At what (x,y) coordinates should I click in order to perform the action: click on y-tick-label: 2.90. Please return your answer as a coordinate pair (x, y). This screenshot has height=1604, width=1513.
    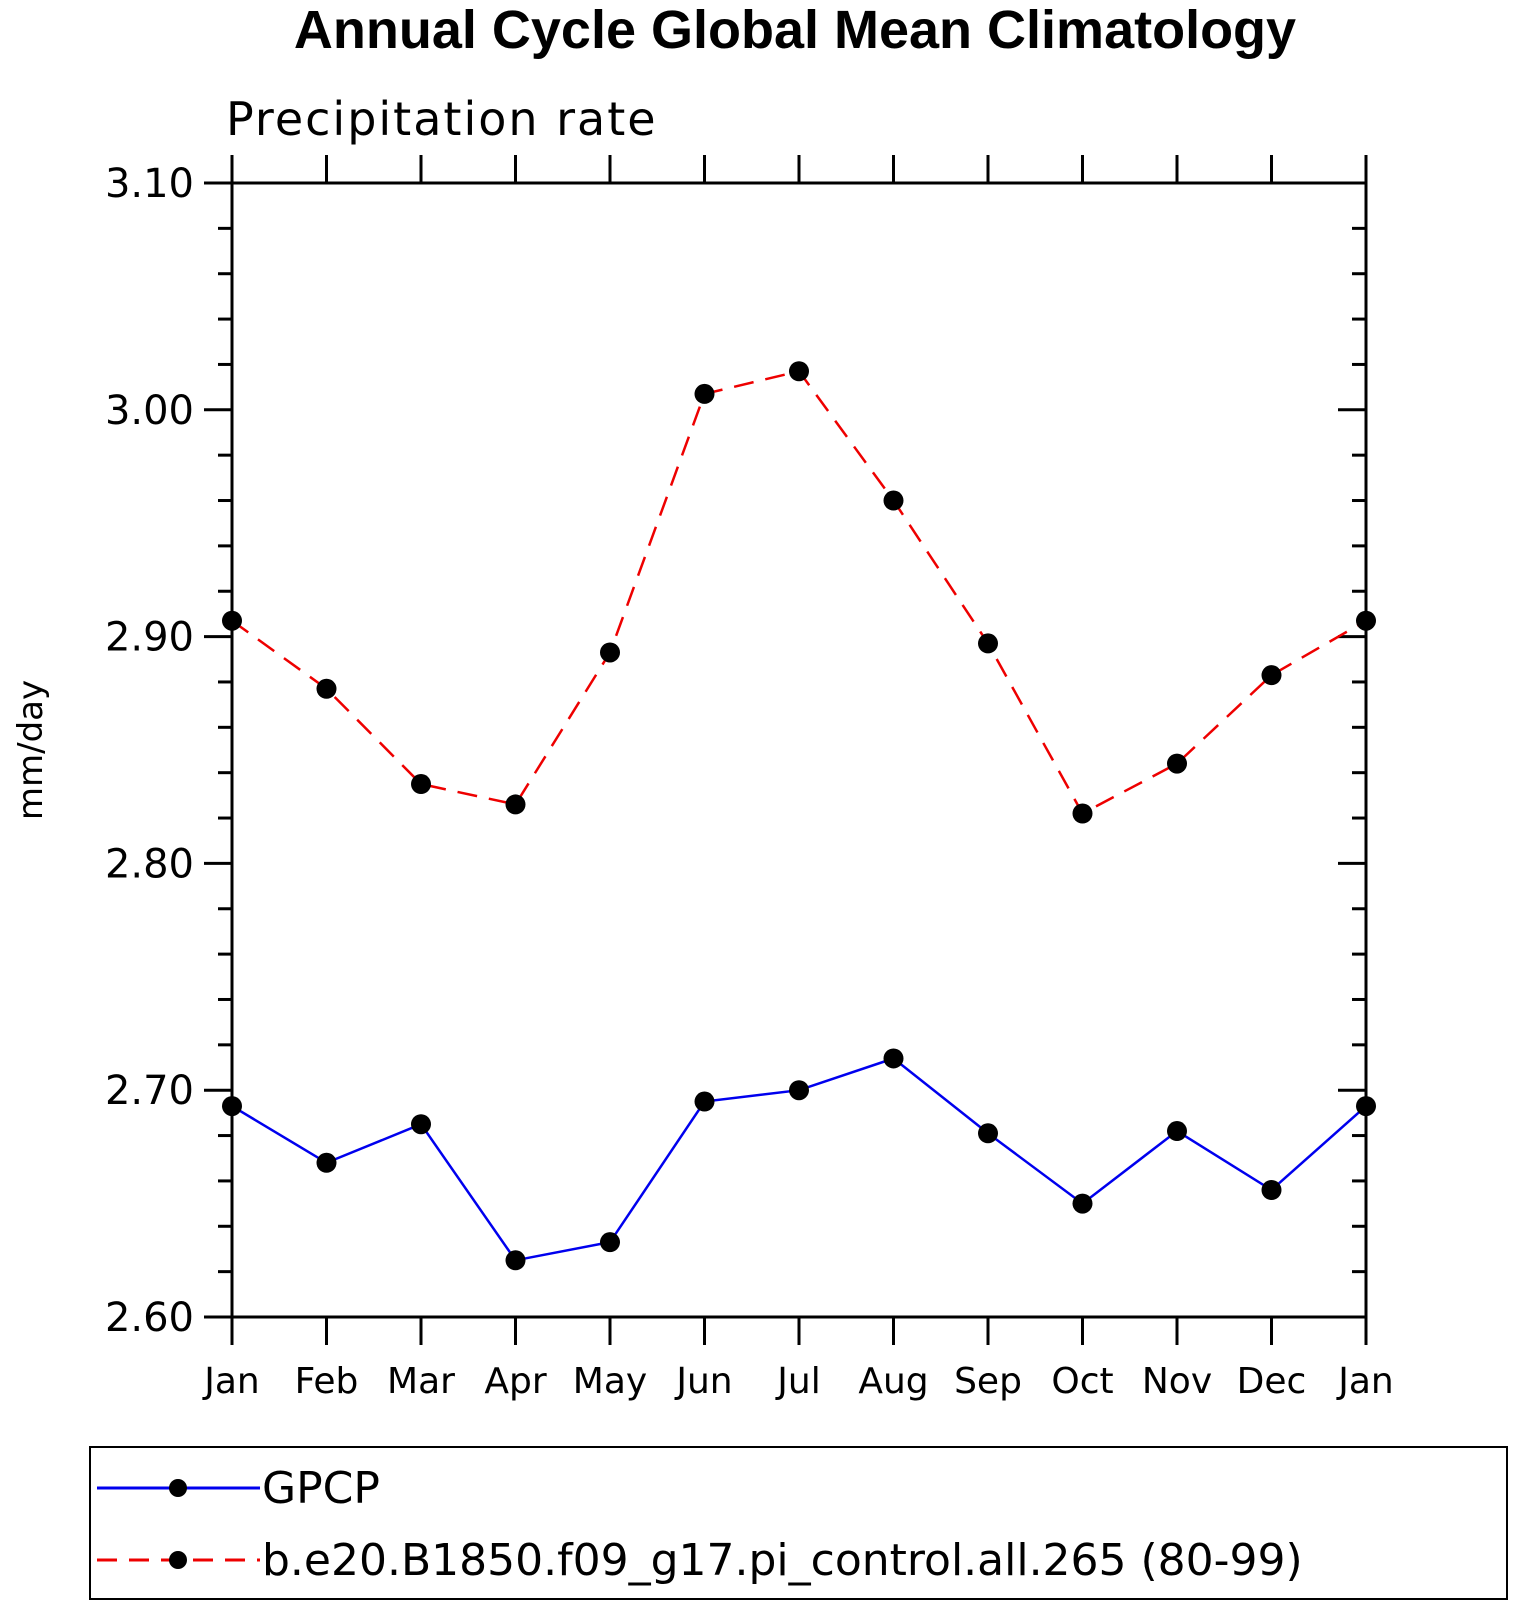
    Looking at the image, I should click on (149, 638).